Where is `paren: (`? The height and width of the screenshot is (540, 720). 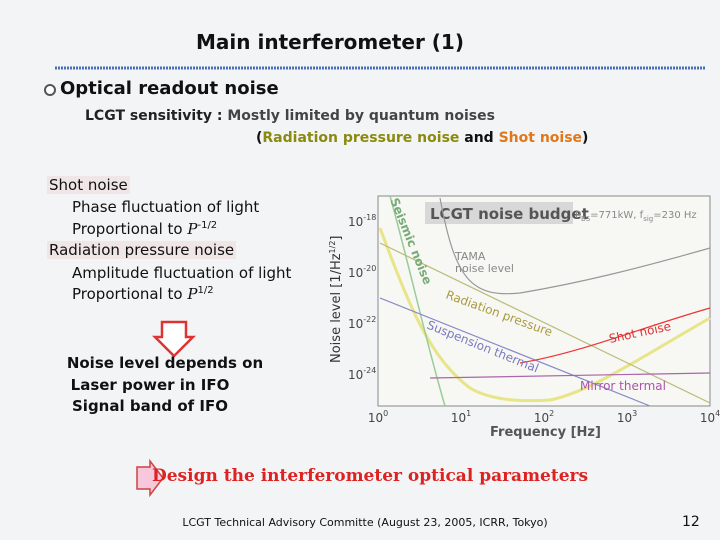
paren: ( is located at coordinates (259, 138).